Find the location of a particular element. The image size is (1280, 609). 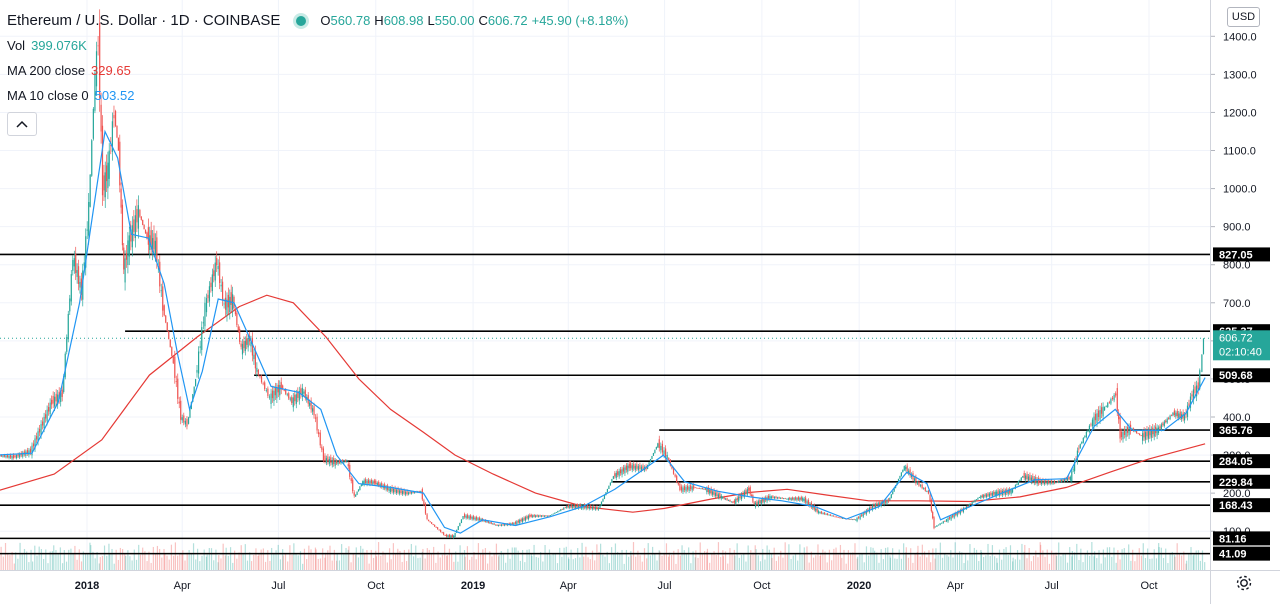

price-tick-label: 1300.0 is located at coordinates (1240, 75).